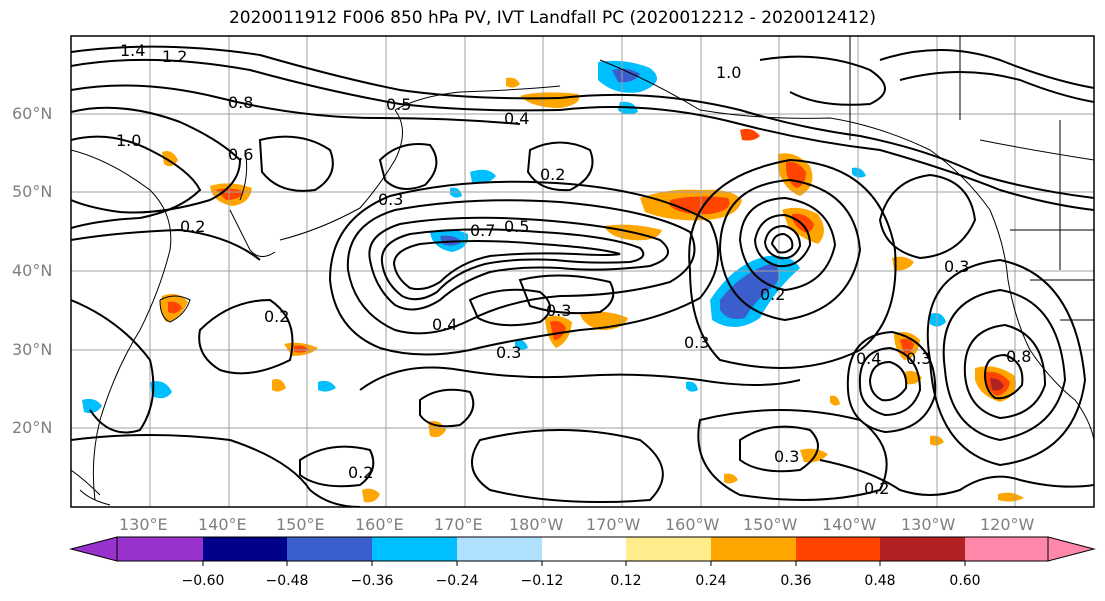 The height and width of the screenshot is (601, 1105). I want to click on longitude-label: 150°E, so click(300, 524).